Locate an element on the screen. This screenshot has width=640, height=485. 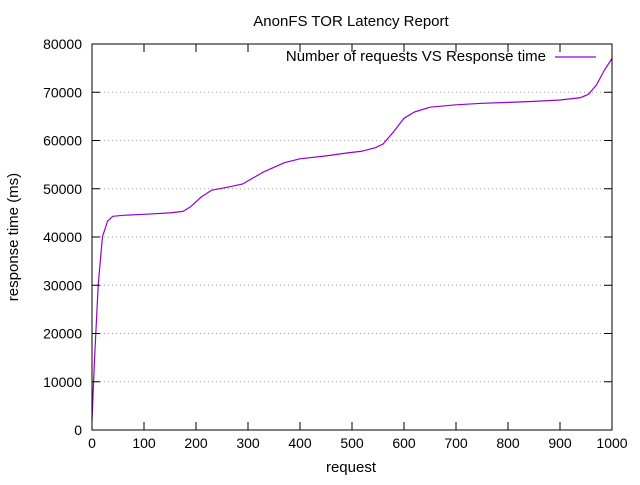
y-tick-label: 50000 is located at coordinates (62, 189).